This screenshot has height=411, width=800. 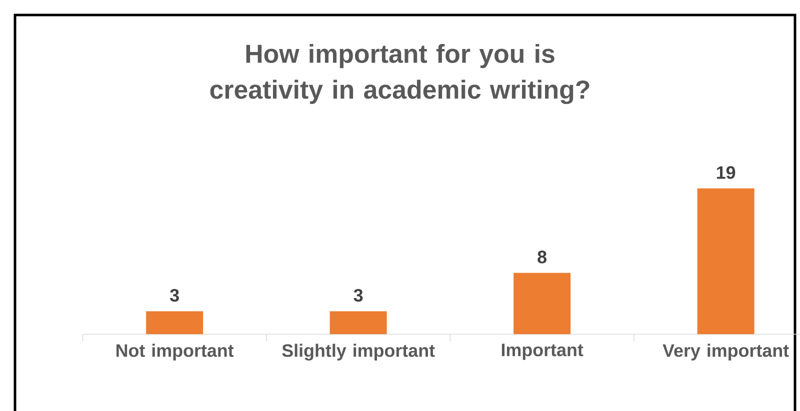 What do you see at coordinates (725, 352) in the screenshot?
I see `x-tick-label: Very important` at bounding box center [725, 352].